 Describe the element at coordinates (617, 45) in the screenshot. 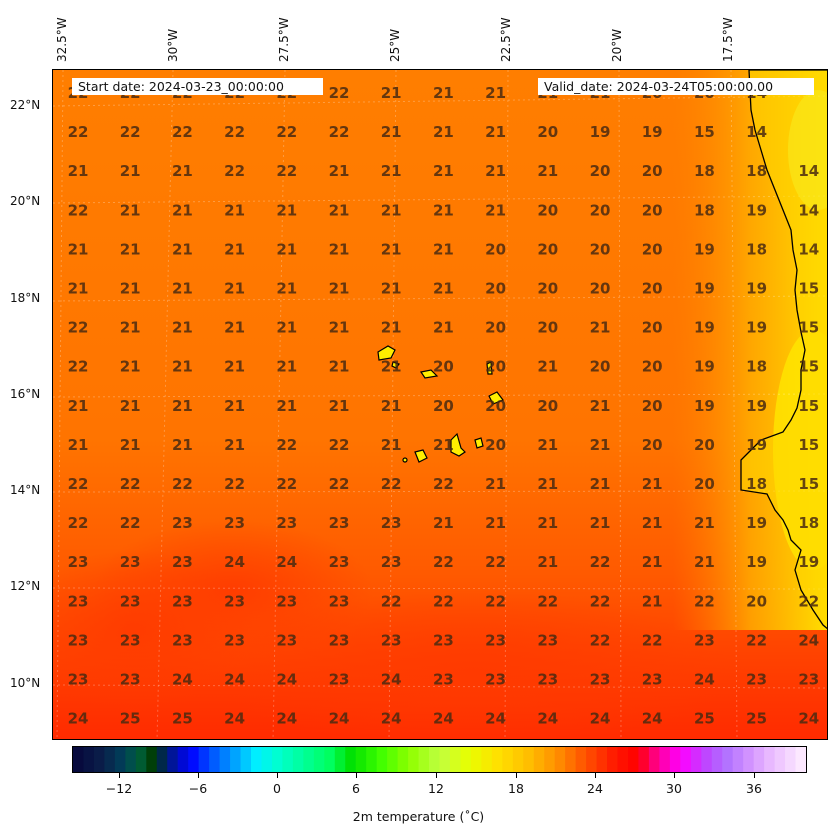

I see `longitude-label: 20°W` at that location.